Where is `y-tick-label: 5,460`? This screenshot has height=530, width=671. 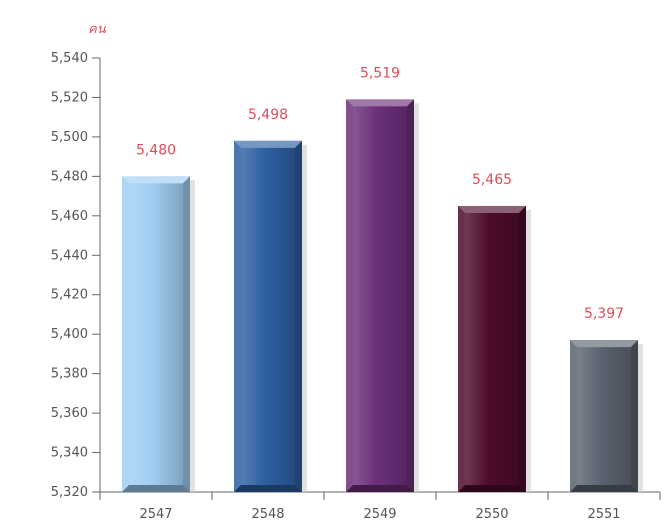
y-tick-label: 5,460 is located at coordinates (69, 216).